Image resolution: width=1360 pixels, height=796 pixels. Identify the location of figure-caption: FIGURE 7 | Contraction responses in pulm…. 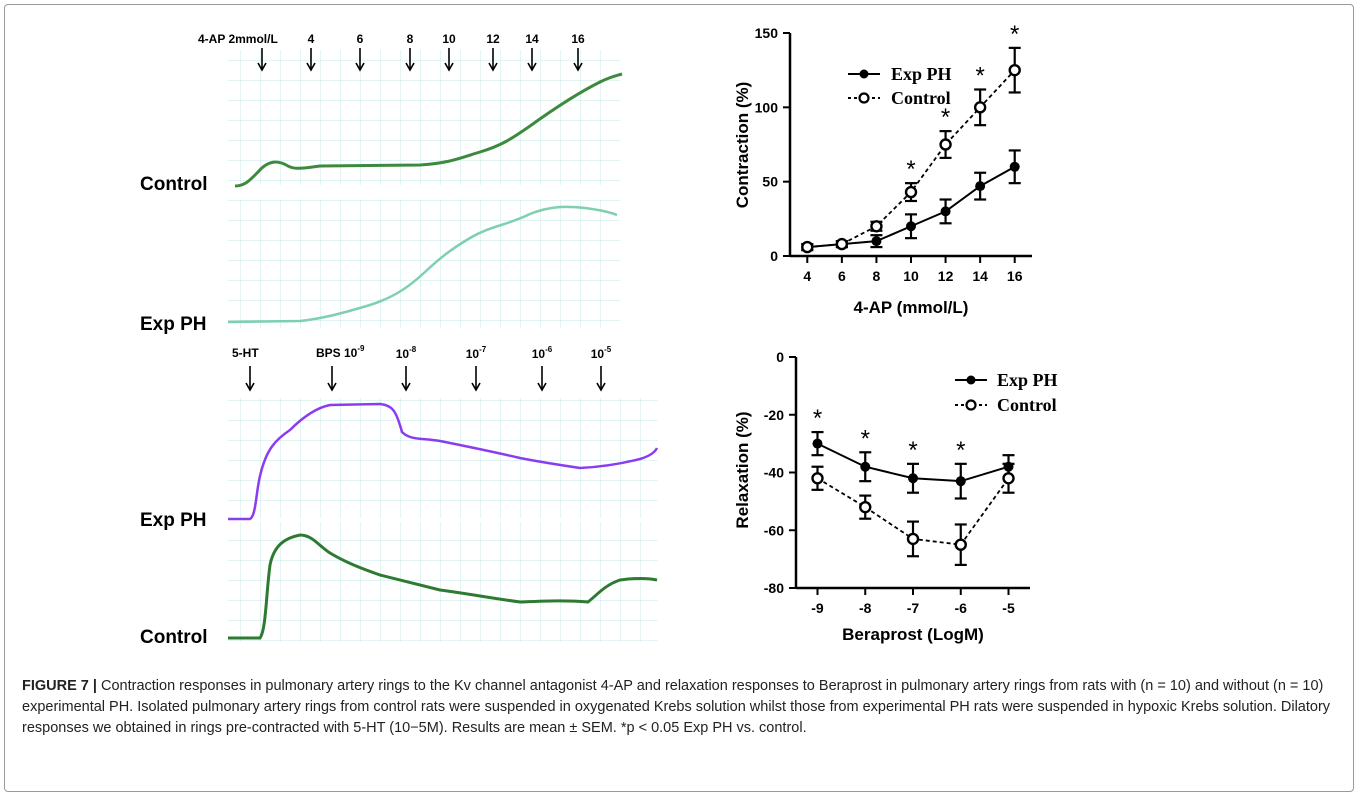
(680, 707).